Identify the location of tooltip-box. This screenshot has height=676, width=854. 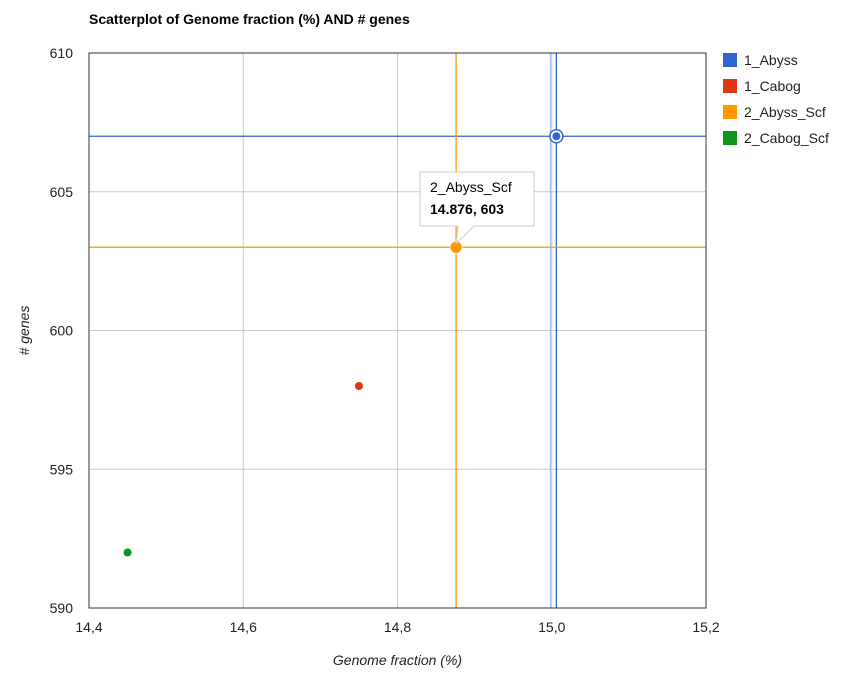
(477, 208).